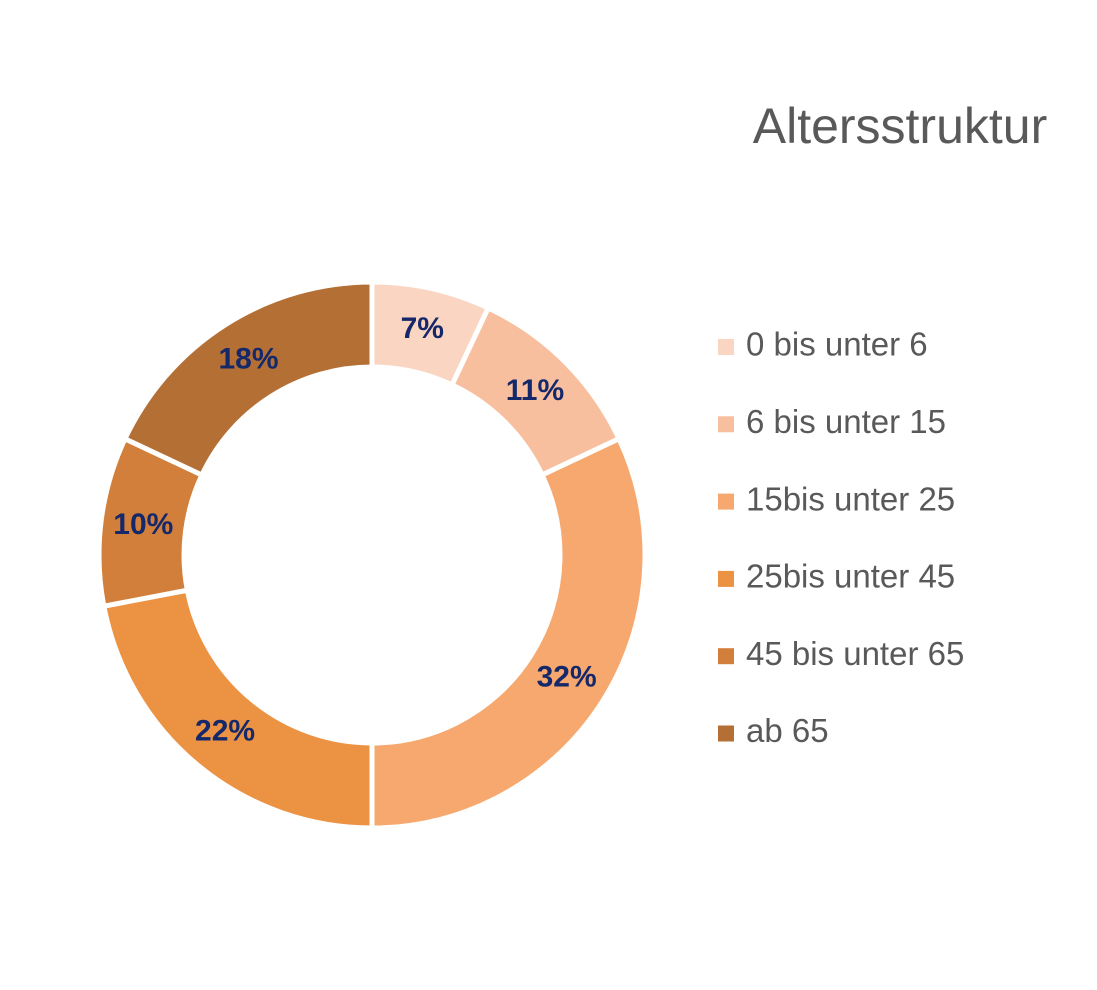 The width and height of the screenshot is (1097, 990). Describe the element at coordinates (225, 731) in the screenshot. I see `data-label: 22%` at that location.